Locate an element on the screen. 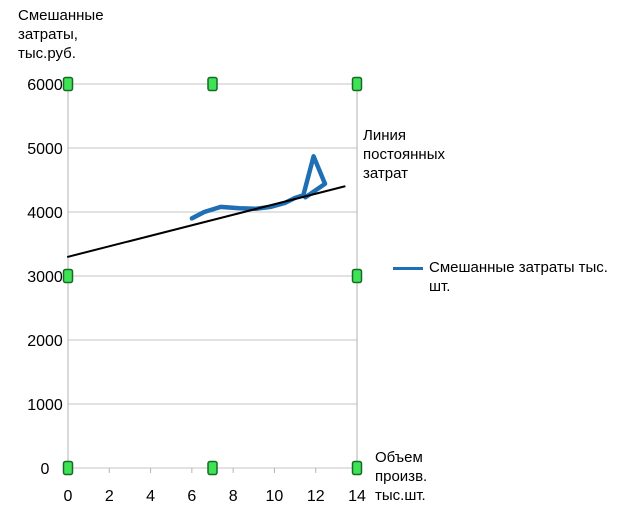  y-tick-label-6000: 6000 is located at coordinates (45, 85).